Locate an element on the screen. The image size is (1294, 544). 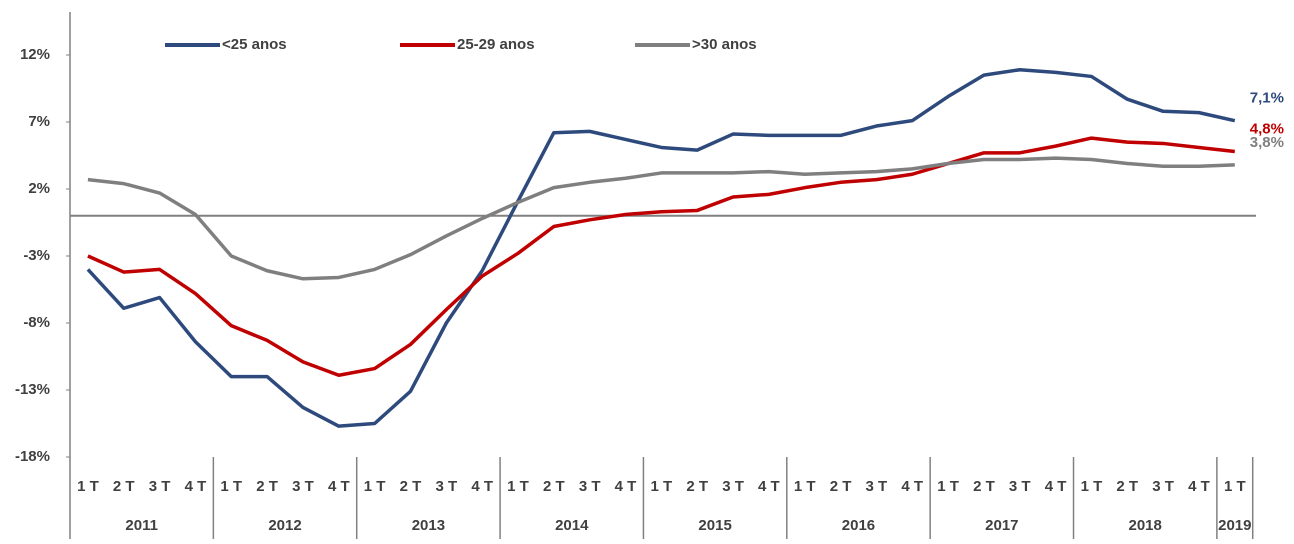
year-label: 2011 is located at coordinates (141, 525).